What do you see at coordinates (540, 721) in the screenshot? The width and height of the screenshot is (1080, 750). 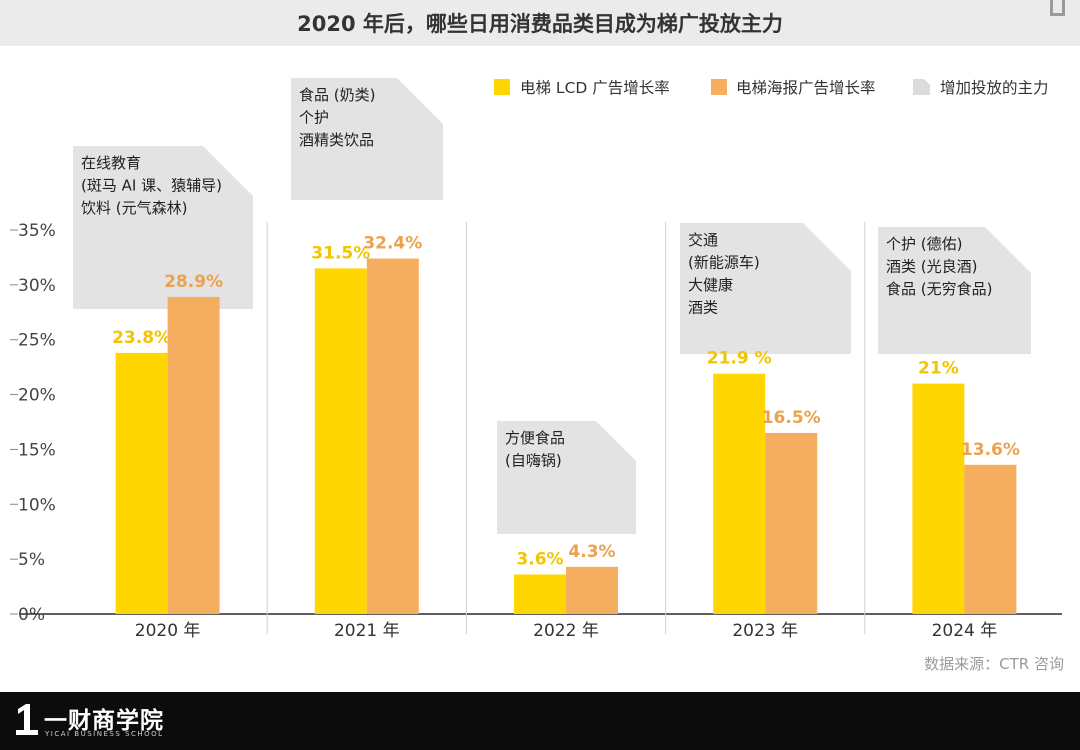 I see `footer-bar: 一财商学院 YICAI BUSINESS SCHOOL` at bounding box center [540, 721].